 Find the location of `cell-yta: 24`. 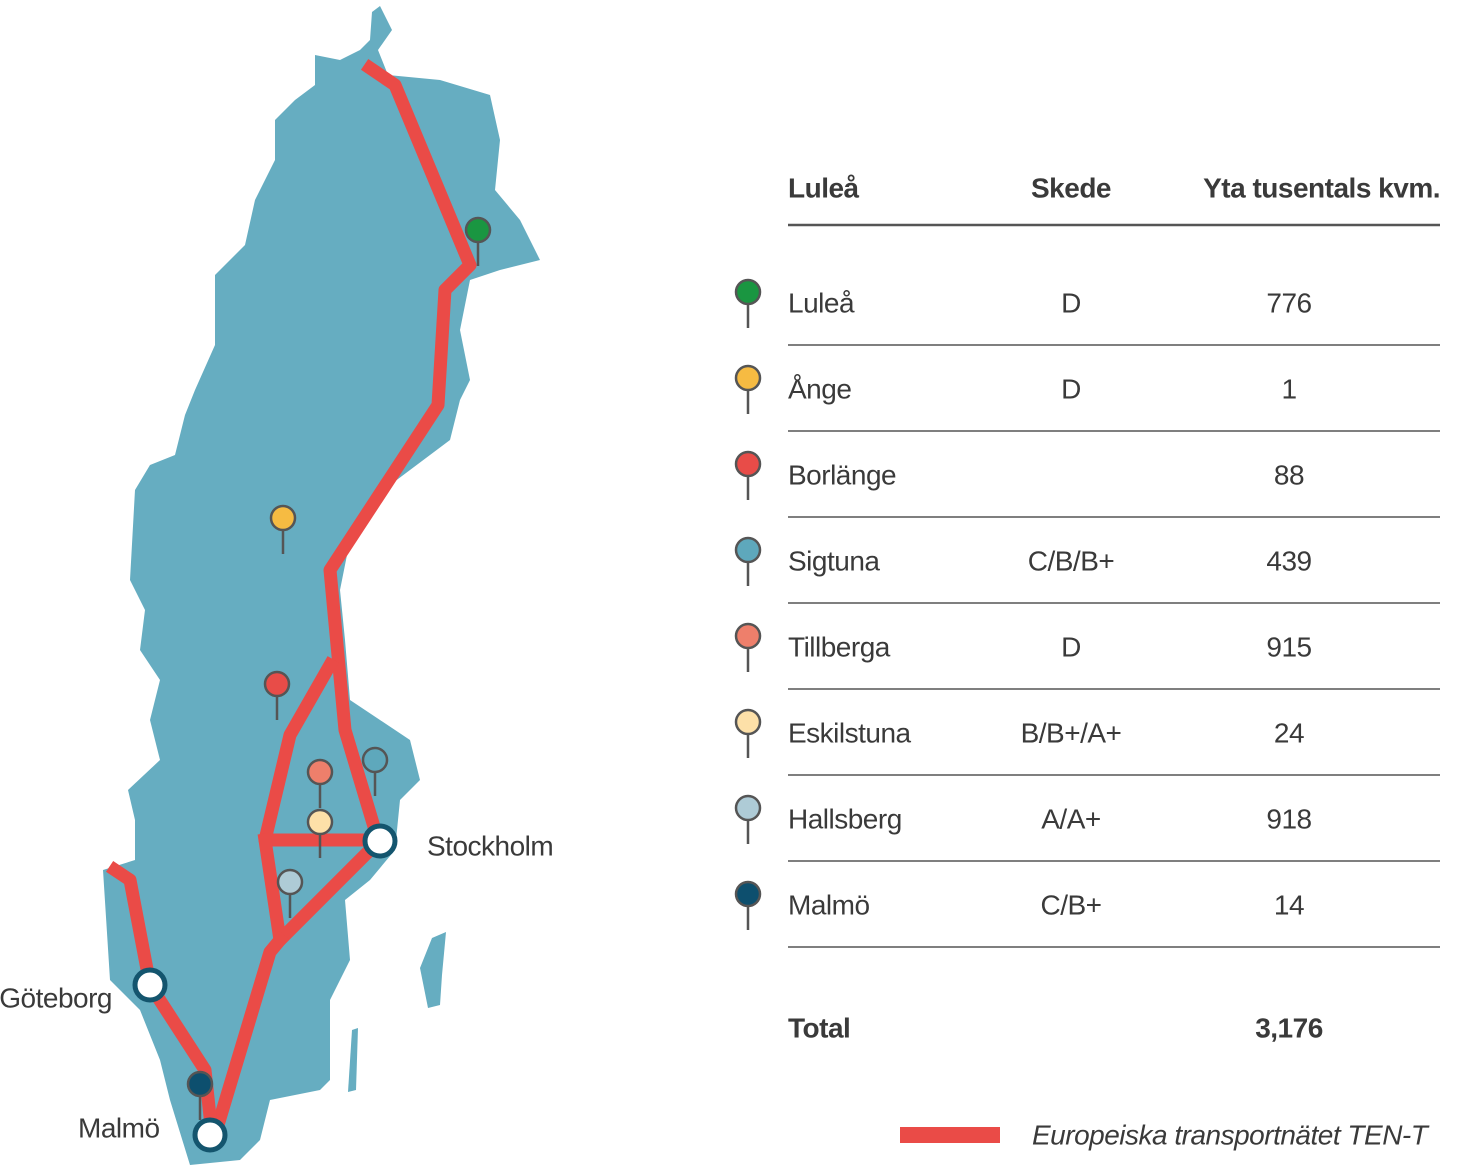

cell-yta: 24 is located at coordinates (1289, 732).